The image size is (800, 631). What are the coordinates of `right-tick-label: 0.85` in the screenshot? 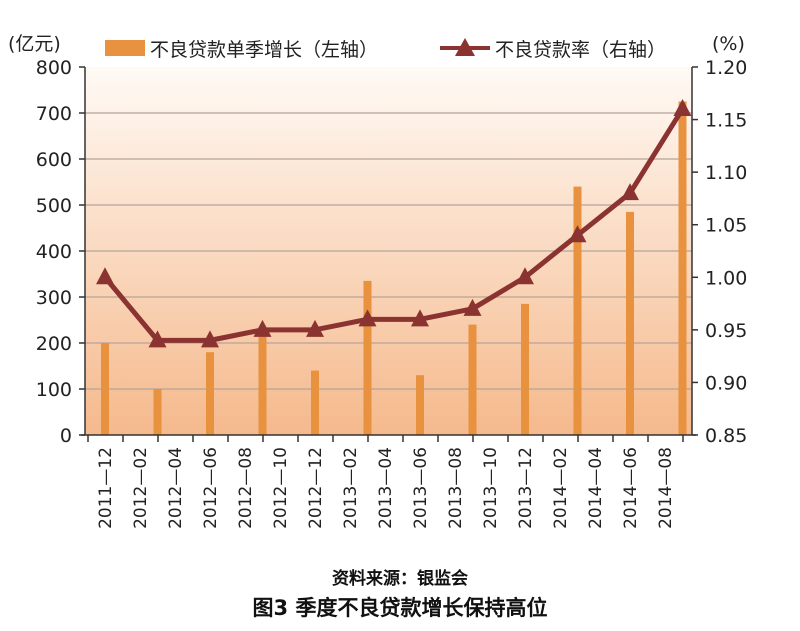 It's located at (726, 436).